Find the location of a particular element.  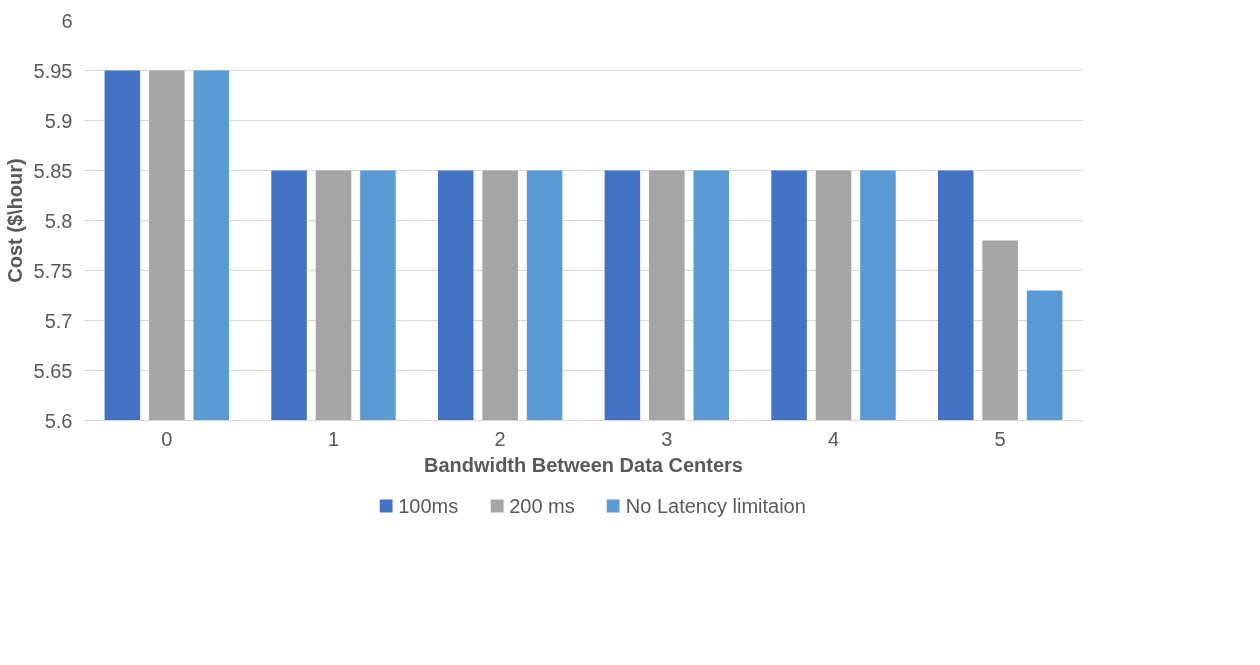

x-tick-label: 2 is located at coordinates (500, 438).